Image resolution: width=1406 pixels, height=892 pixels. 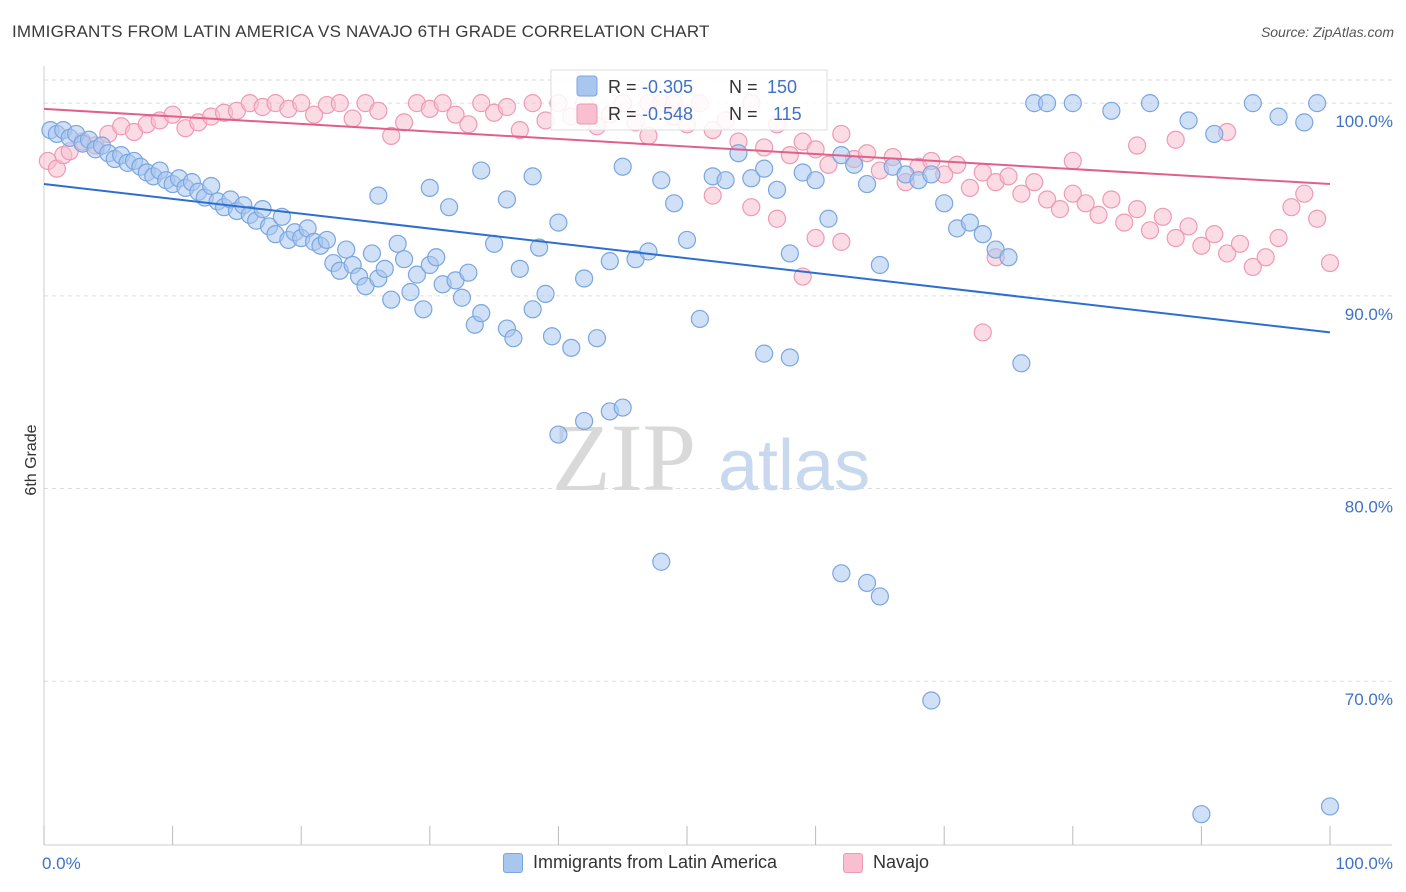 What do you see at coordinates (787, 114) in the screenshot?
I see `legend-n-value-2: 115` at bounding box center [787, 114].